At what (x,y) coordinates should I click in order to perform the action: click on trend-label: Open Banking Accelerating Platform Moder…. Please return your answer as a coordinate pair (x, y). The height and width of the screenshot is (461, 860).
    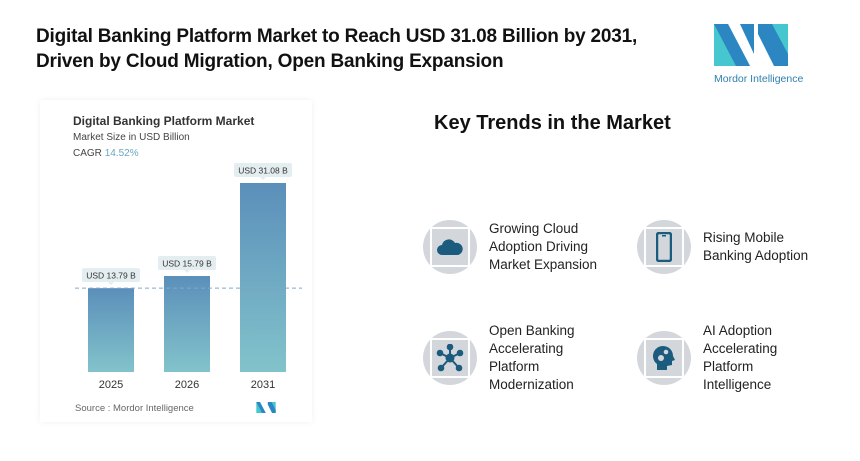
    Looking at the image, I should click on (532, 357).